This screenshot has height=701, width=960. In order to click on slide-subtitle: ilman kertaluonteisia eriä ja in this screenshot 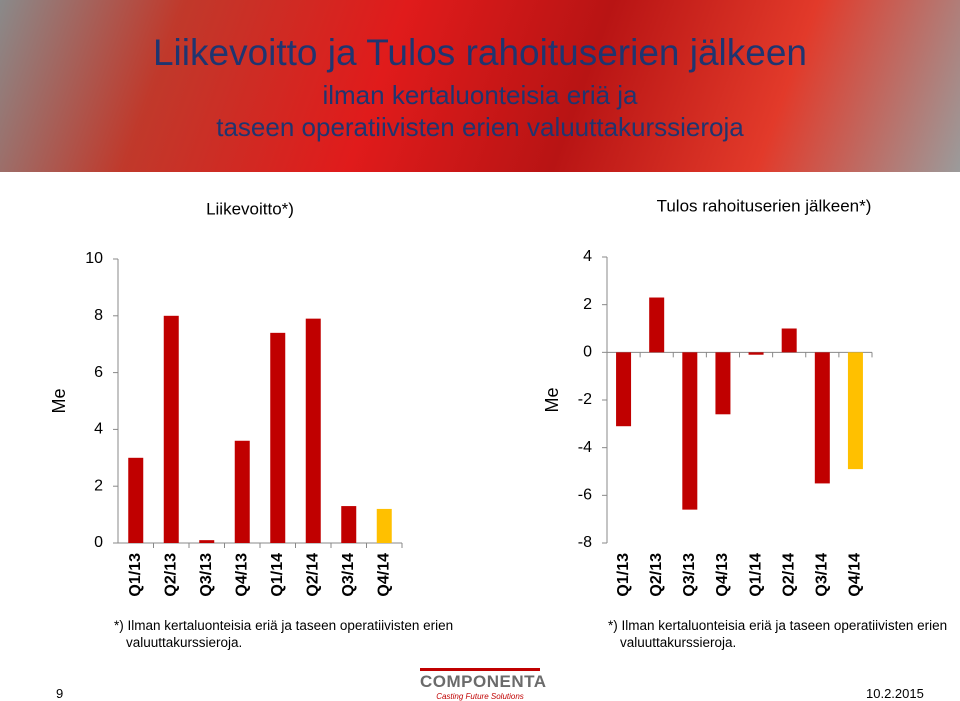, I will do `click(480, 95)`.